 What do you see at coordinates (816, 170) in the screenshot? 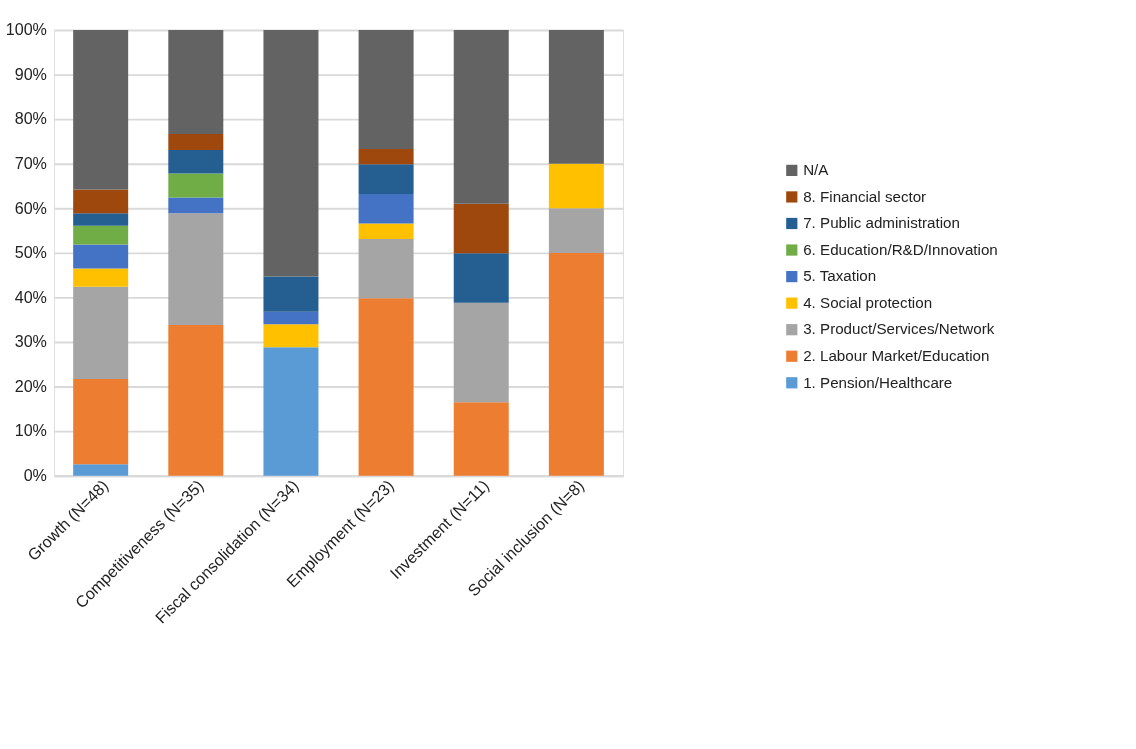
I see `legend-label: N/A` at bounding box center [816, 170].